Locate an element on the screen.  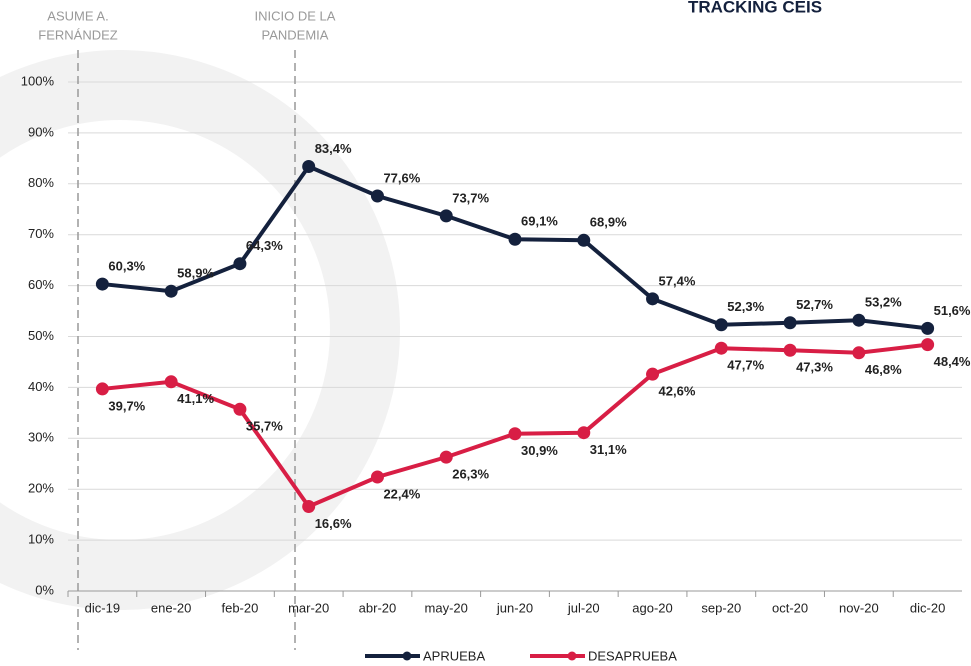
data-label: 46,8% is located at coordinates (883, 369).